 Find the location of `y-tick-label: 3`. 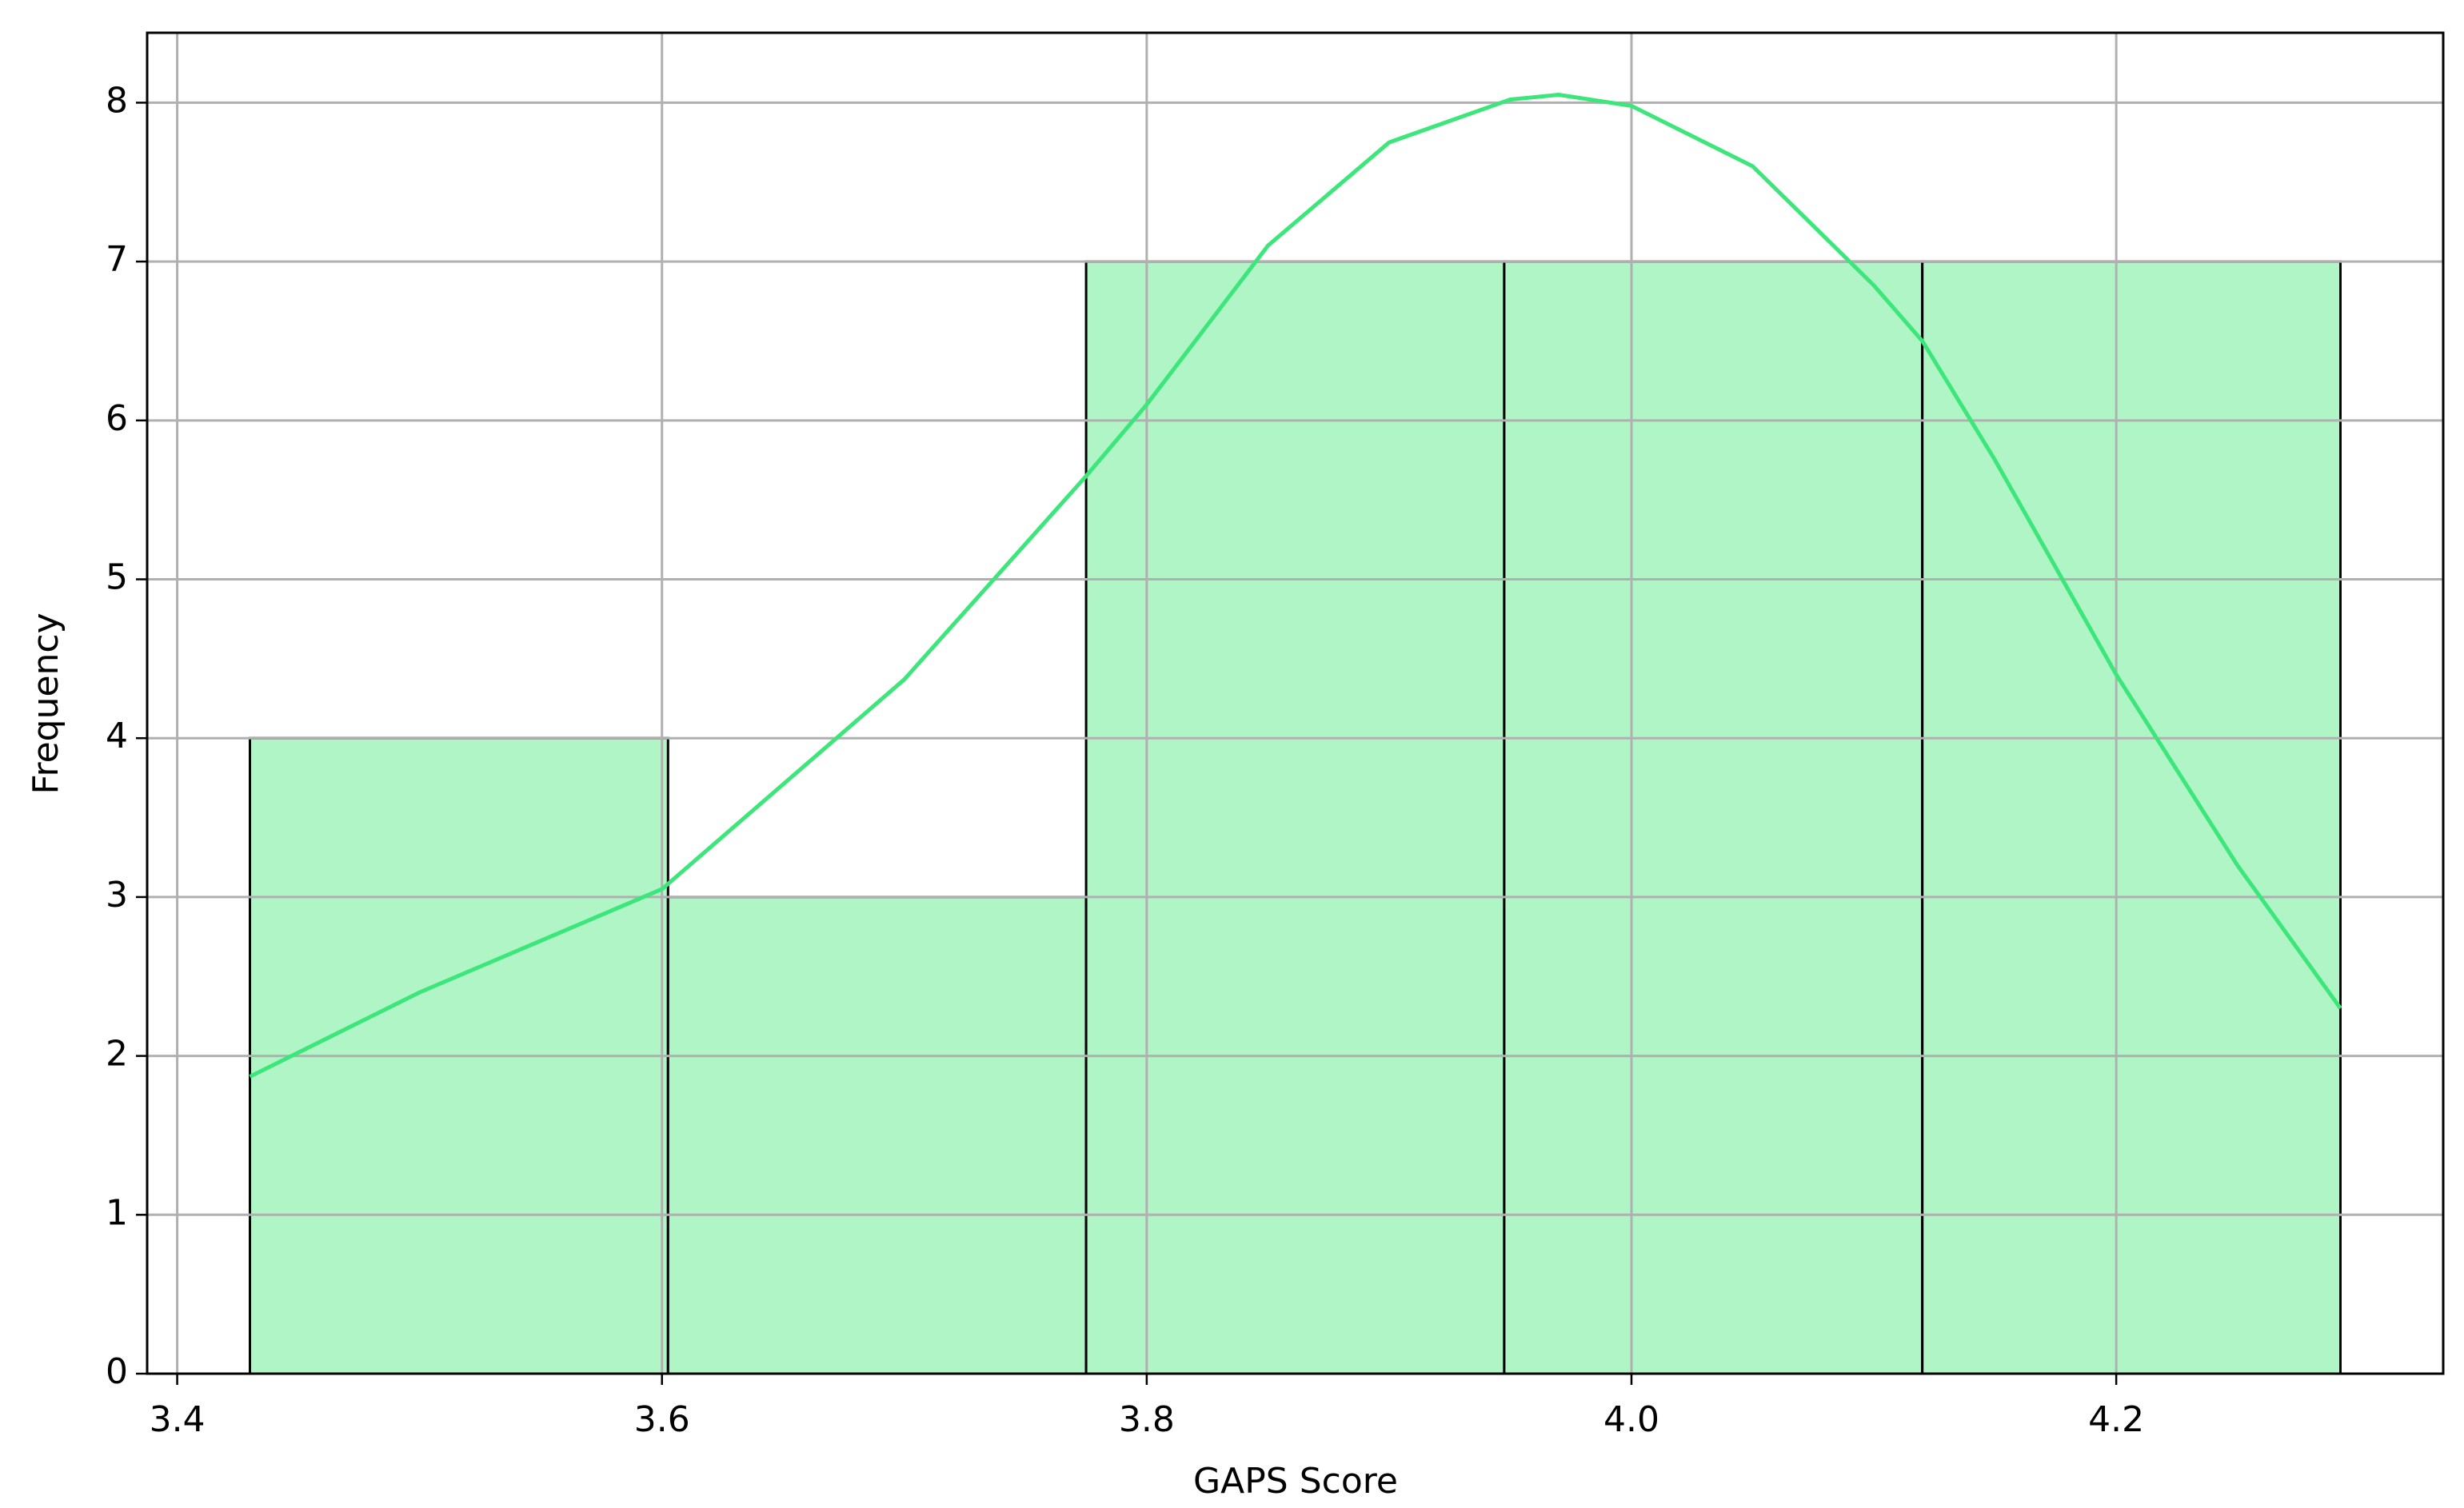

y-tick-label: 3 is located at coordinates (117, 895).